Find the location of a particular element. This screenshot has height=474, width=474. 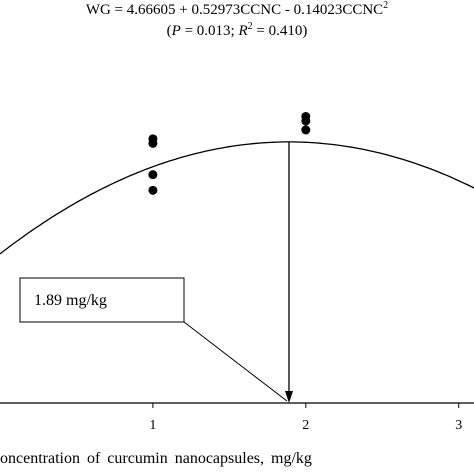

optimum-arrowhead is located at coordinates (288, 397).